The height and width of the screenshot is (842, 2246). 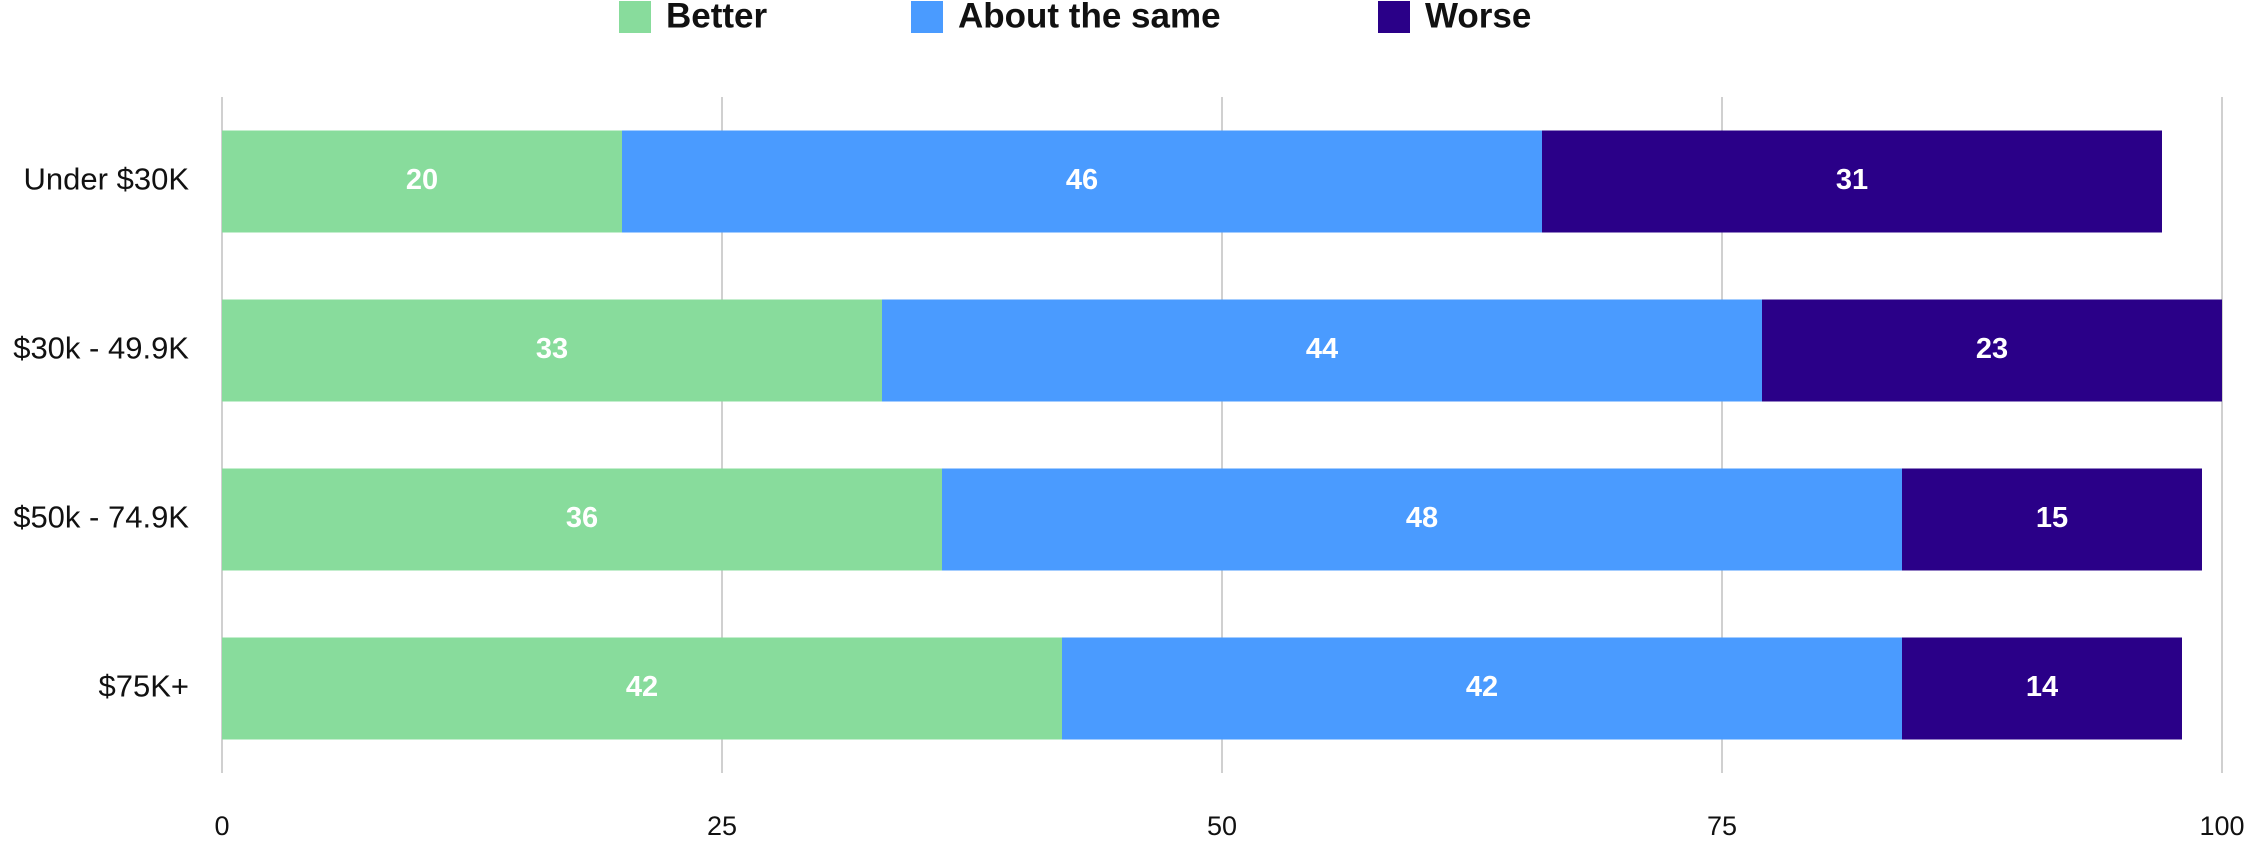 What do you see at coordinates (107, 179) in the screenshot?
I see `y-tick-label: Under $30K` at bounding box center [107, 179].